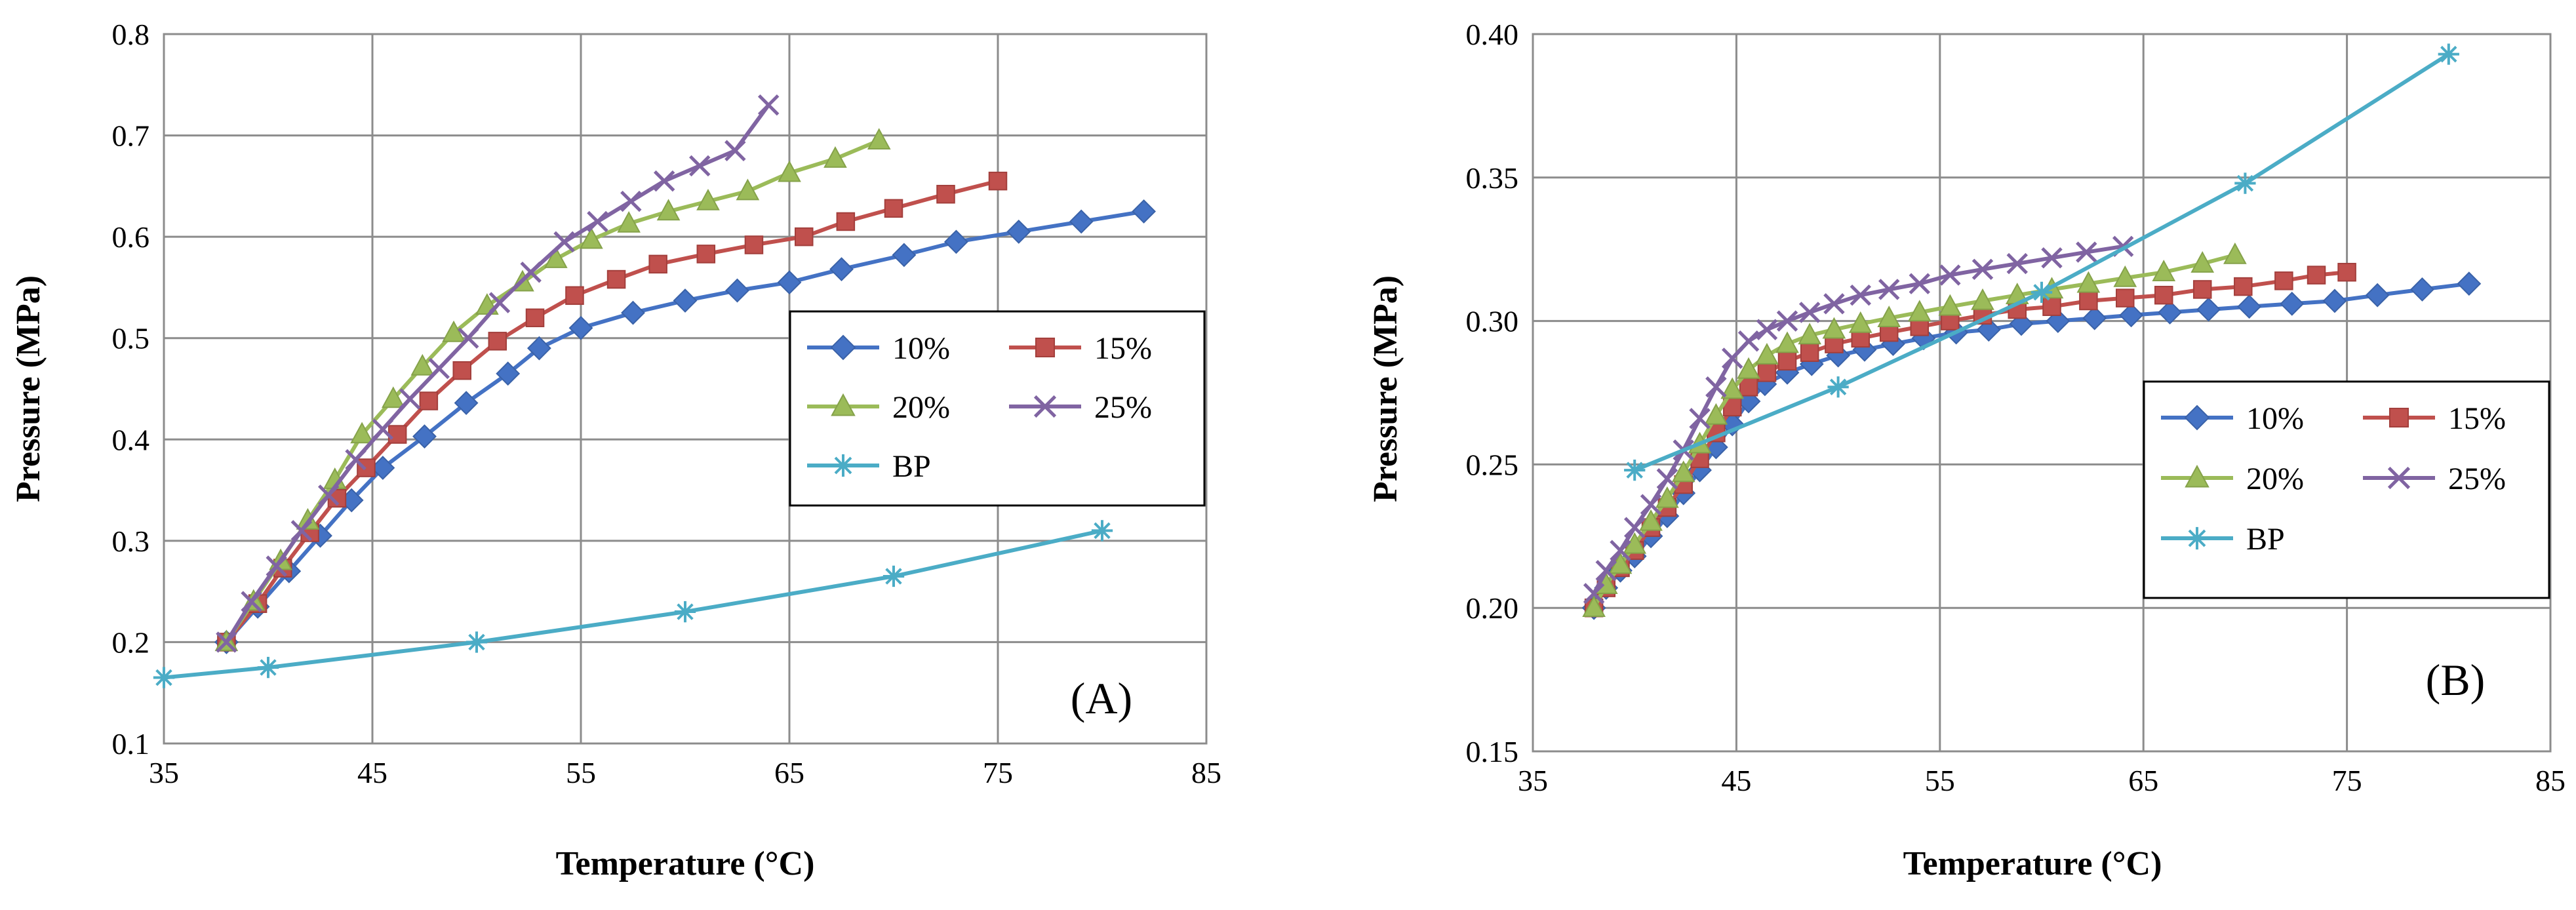 The image size is (2576, 910). Describe the element at coordinates (1045, 406) in the screenshot. I see `chart-a-legend-25pct-marker` at that location.